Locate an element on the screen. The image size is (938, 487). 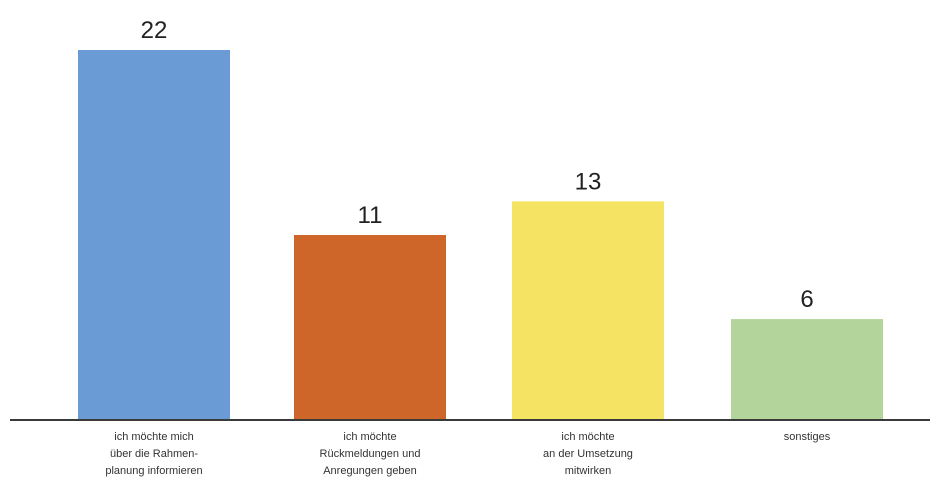
value-label-2: 11 is located at coordinates (370, 215).